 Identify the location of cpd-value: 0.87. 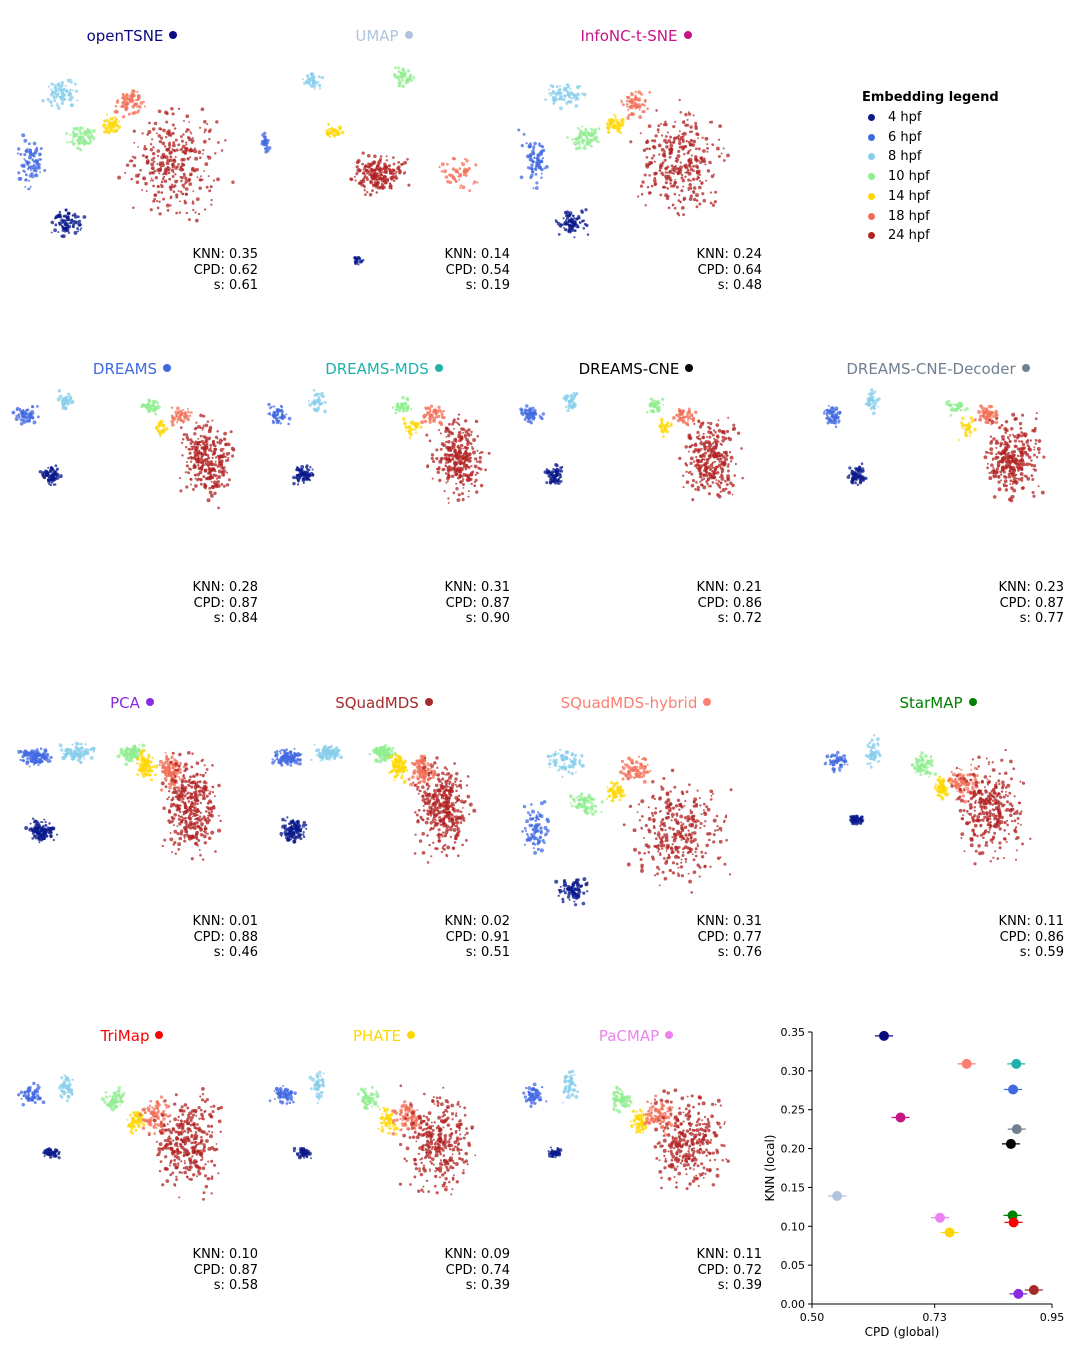
(1049, 603).